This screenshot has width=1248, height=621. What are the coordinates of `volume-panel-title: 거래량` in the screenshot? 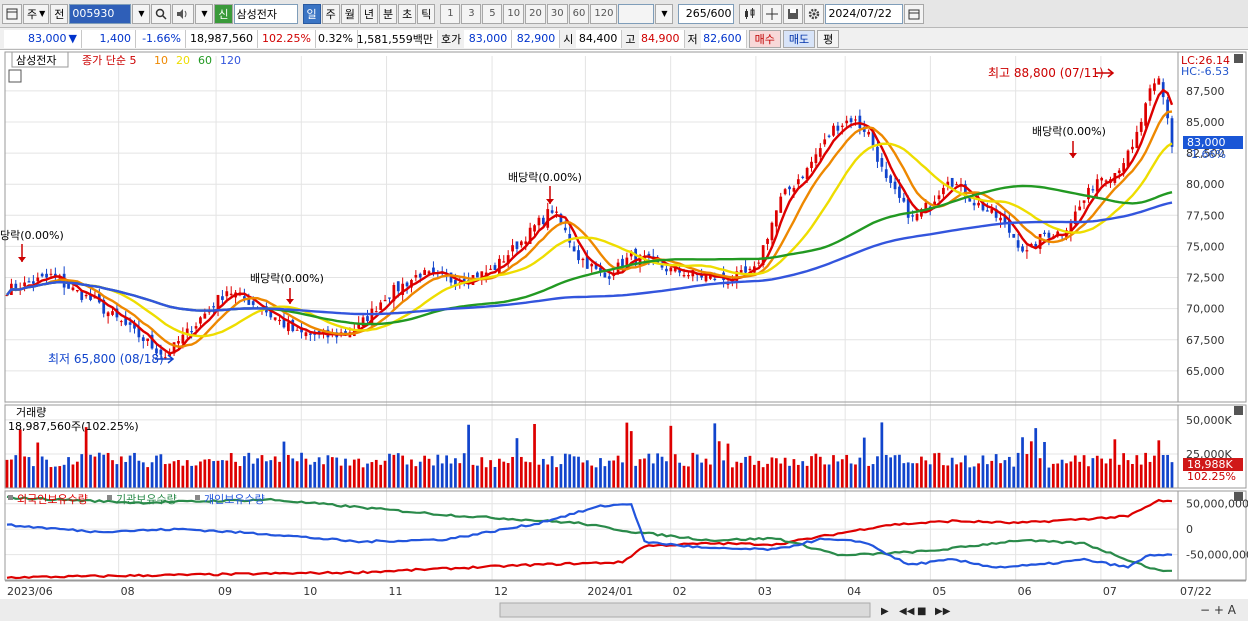 It's located at (31, 412).